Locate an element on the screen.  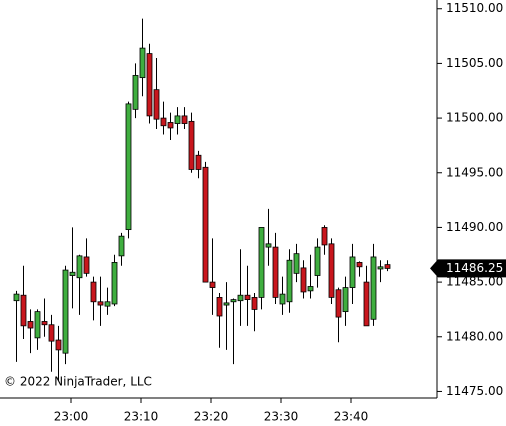
y-tick-label: 11480.00 is located at coordinates (474, 336).